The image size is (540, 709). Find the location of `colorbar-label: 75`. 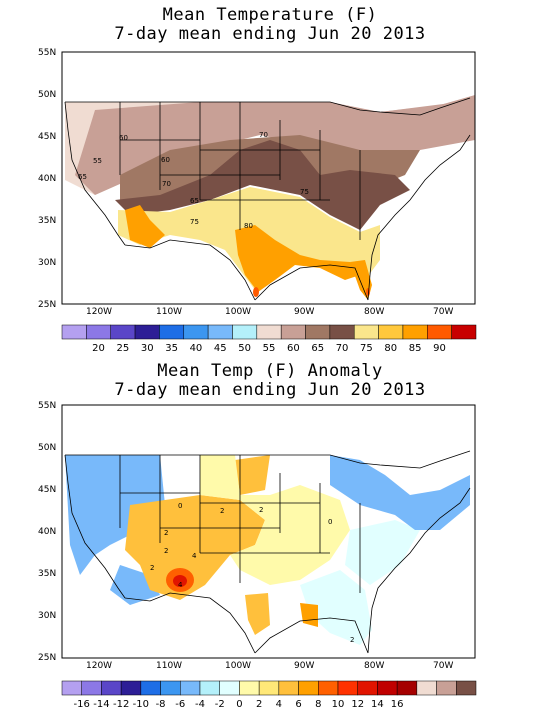

colorbar-label: 75 is located at coordinates (366, 348).